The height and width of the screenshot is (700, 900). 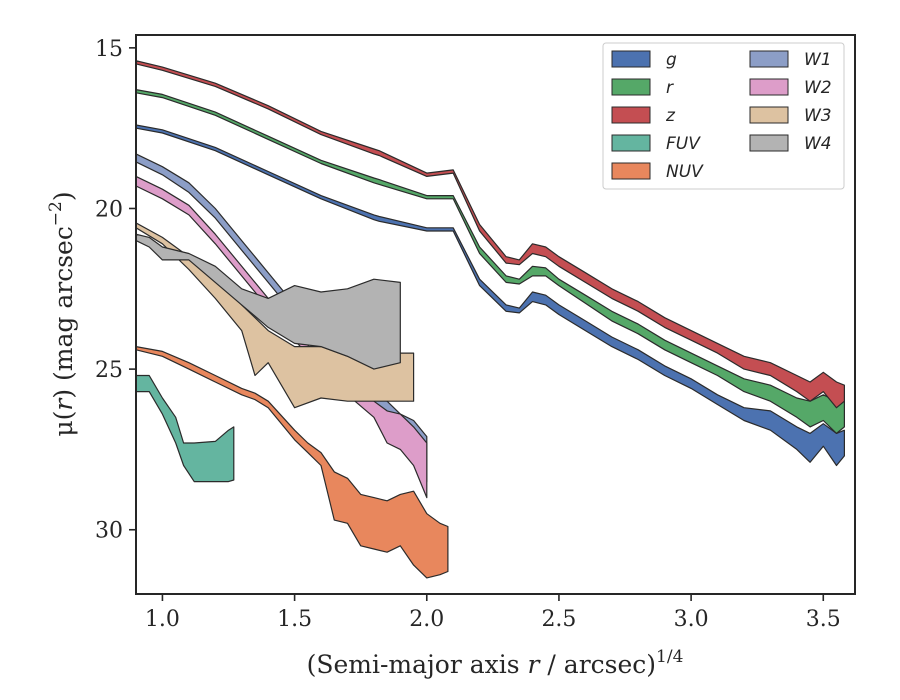 I want to click on y-tick-label: 30, so click(x=109, y=531).